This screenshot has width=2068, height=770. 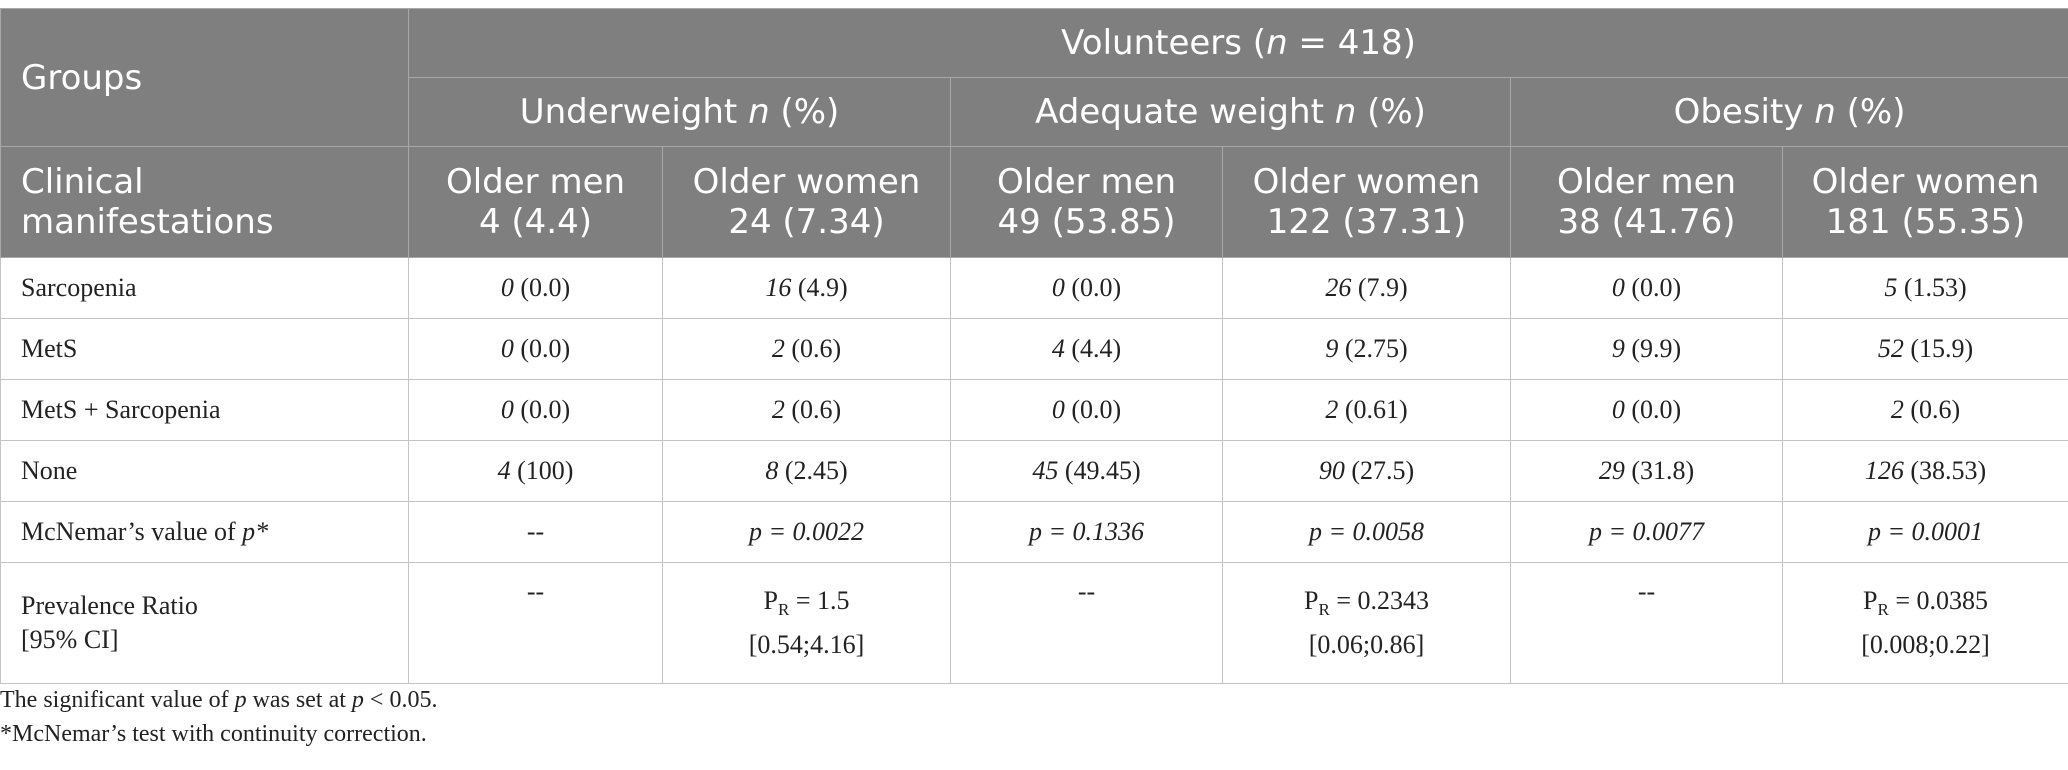 I want to click on table-cell: p = 0.0022, so click(x=806, y=532).